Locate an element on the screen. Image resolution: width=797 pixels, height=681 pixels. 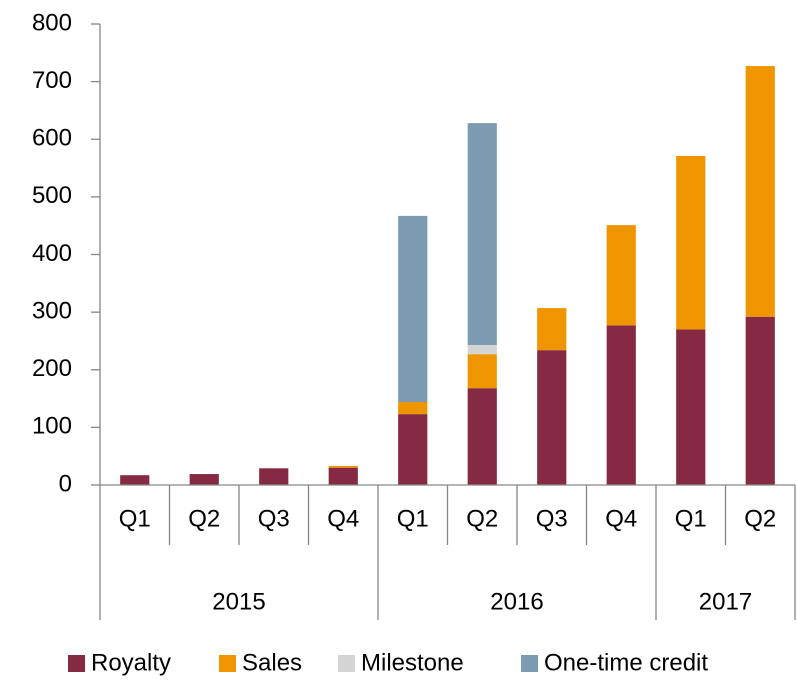
y-tick-label: 300 is located at coordinates (52, 310).